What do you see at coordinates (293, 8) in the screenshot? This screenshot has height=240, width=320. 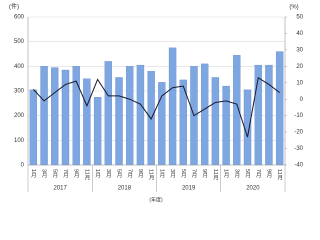 I see `y2-unit: (%)` at bounding box center [293, 8].